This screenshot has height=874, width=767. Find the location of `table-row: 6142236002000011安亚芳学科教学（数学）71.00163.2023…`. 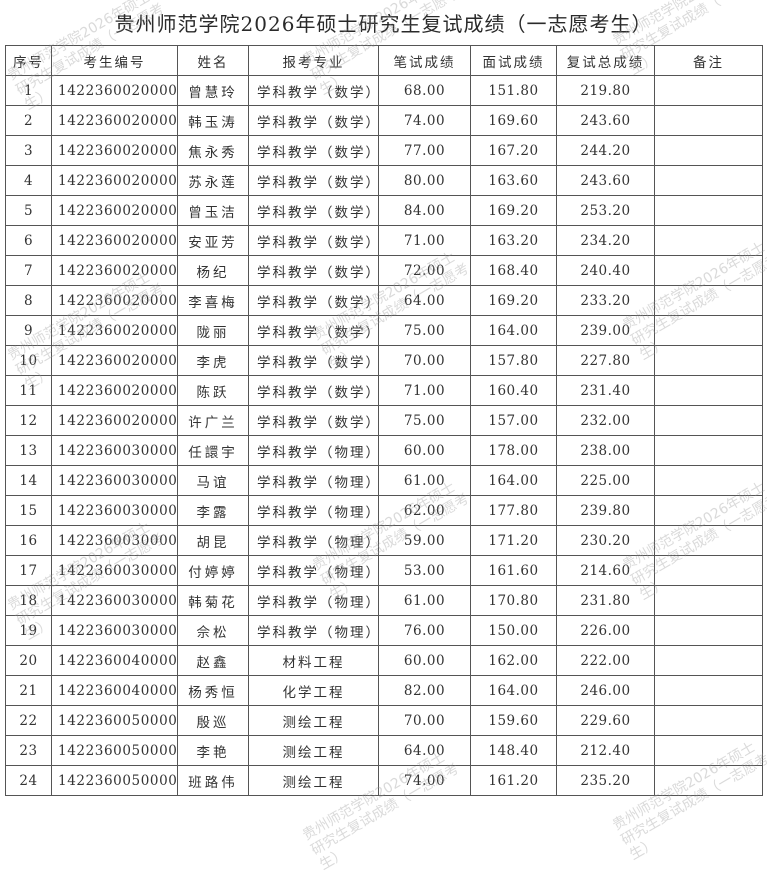

table-row: 6142236002000011安亚芳学科教学（数学）71.00163.2023… is located at coordinates (384, 240).